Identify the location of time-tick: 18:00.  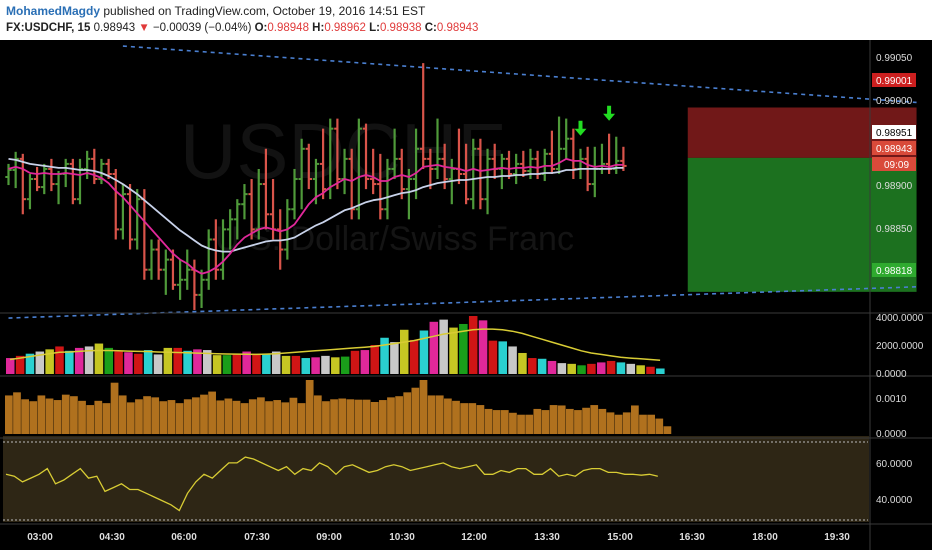
(765, 537).